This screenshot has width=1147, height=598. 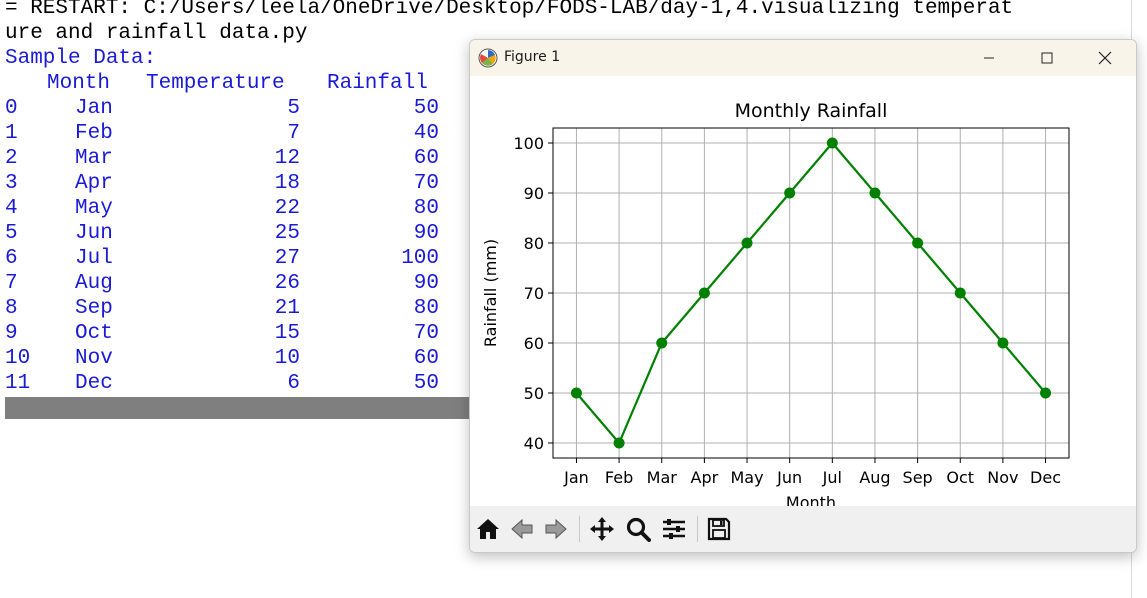 What do you see at coordinates (11, 158) in the screenshot?
I see `row-index: 2` at bounding box center [11, 158].